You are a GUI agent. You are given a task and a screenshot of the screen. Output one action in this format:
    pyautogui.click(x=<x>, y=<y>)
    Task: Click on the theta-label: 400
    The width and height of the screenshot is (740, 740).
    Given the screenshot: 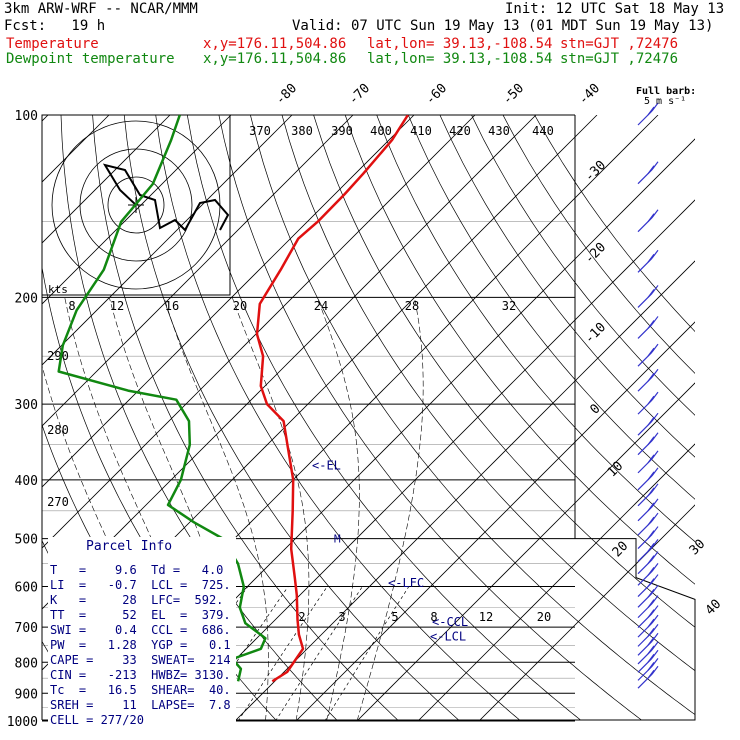 What is the action you would take?
    pyautogui.click(x=381, y=131)
    